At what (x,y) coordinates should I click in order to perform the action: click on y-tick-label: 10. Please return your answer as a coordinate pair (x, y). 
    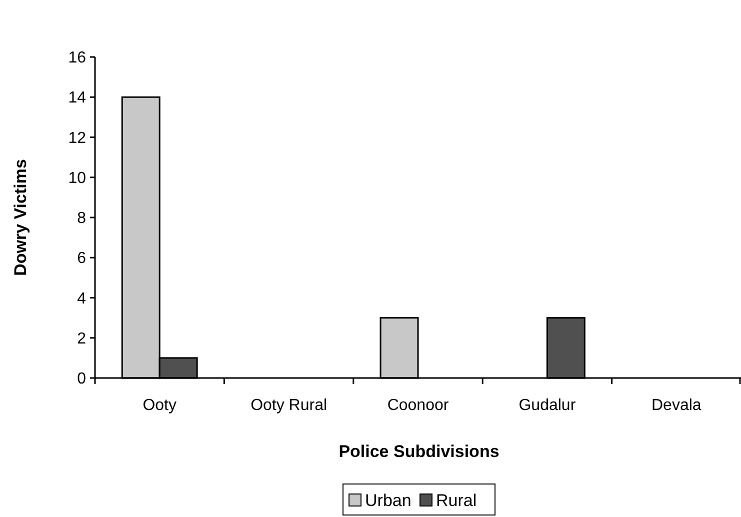
    Looking at the image, I should click on (77, 178).